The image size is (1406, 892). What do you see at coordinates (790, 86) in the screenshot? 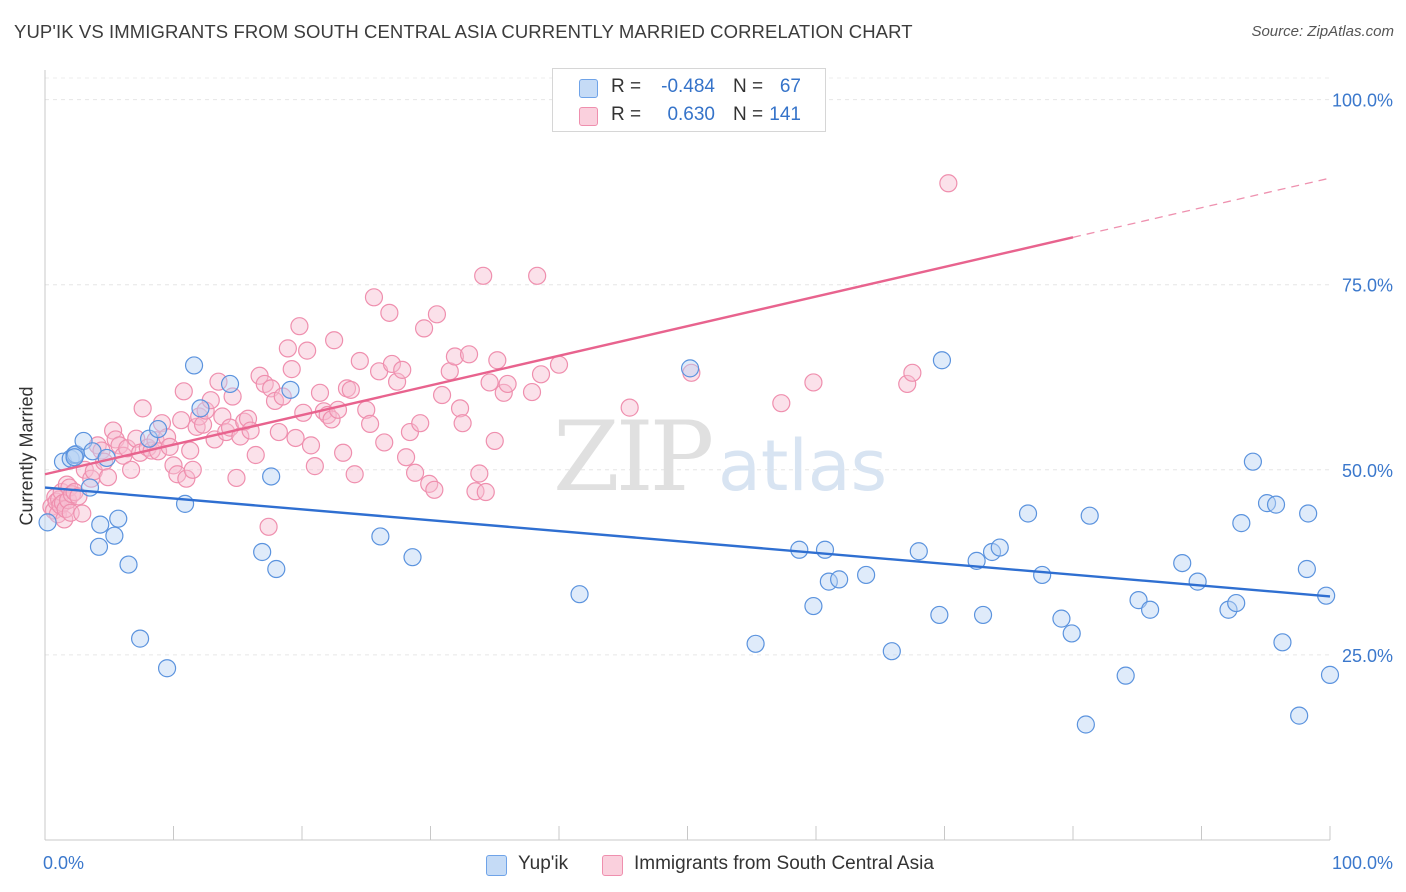
I see `legend-n-value: 67` at bounding box center [790, 86].